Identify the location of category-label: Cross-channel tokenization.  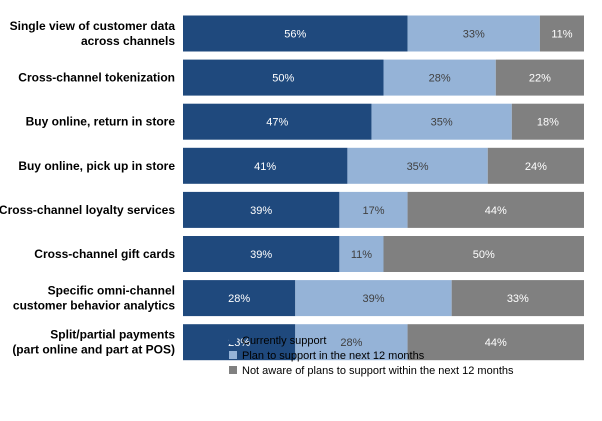
(96, 78).